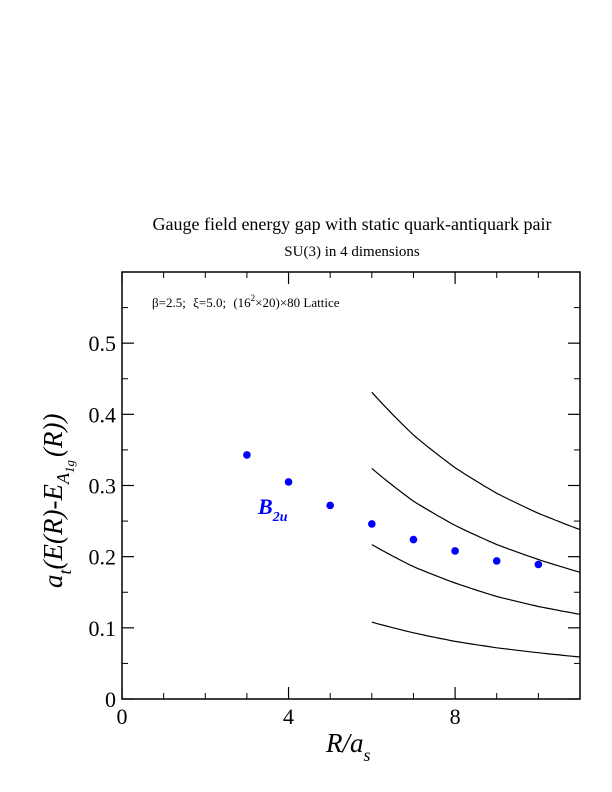 Image resolution: width=612 pixels, height=792 pixels. I want to click on y-tick-label: 0, so click(110, 699).